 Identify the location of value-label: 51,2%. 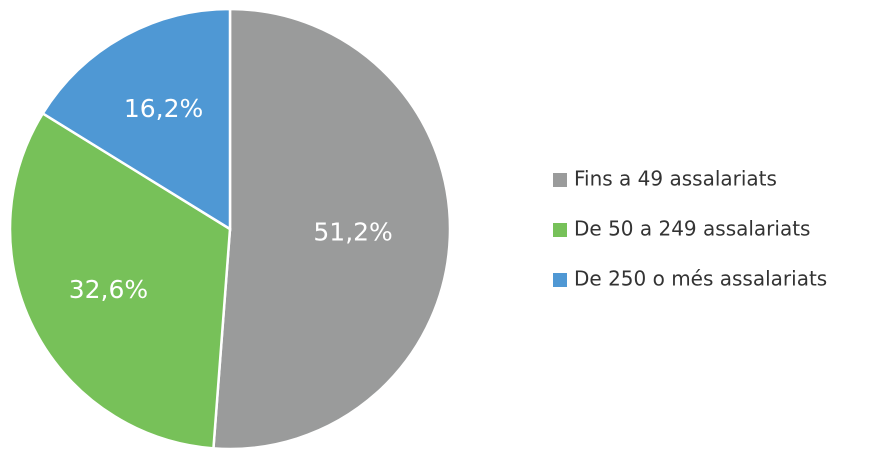
(352, 232).